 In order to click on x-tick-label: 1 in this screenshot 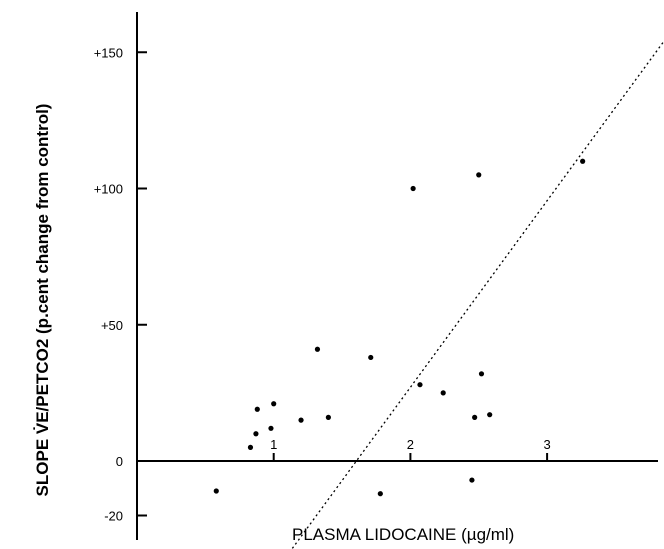, I will do `click(273, 444)`.